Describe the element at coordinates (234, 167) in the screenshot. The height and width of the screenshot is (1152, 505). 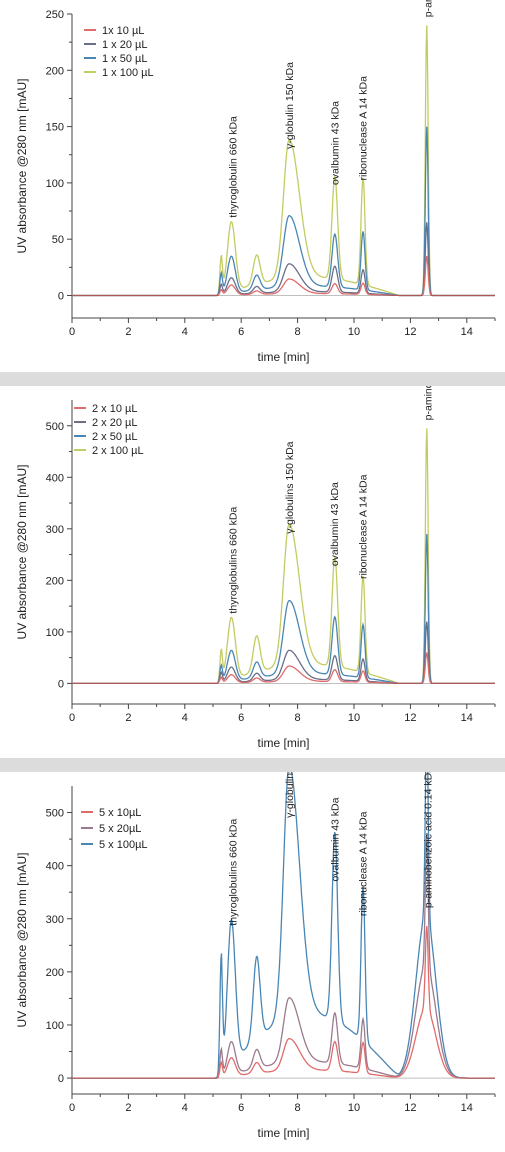
I see `peak-annotation: thyroglobulin 660 kDa` at that location.